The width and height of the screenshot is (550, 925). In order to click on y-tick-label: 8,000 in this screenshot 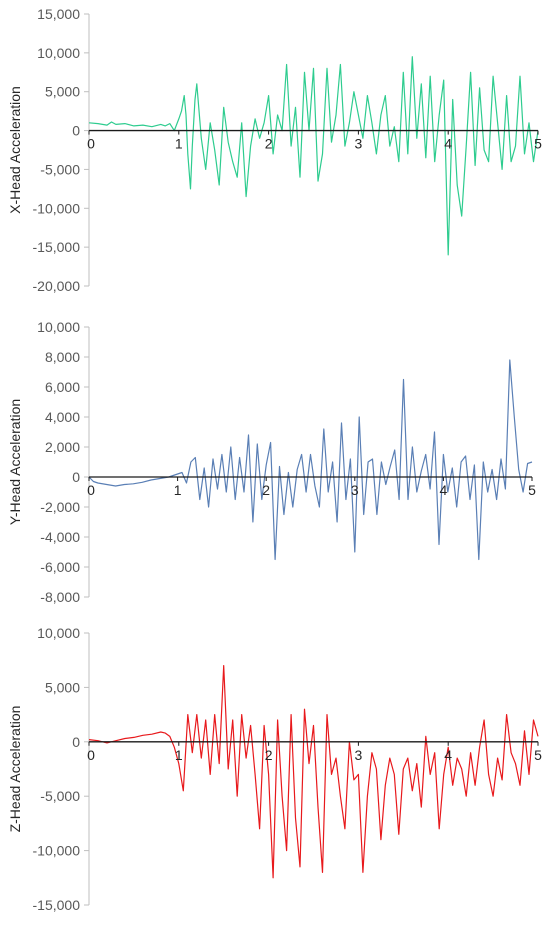, I will do `click(62, 357)`.